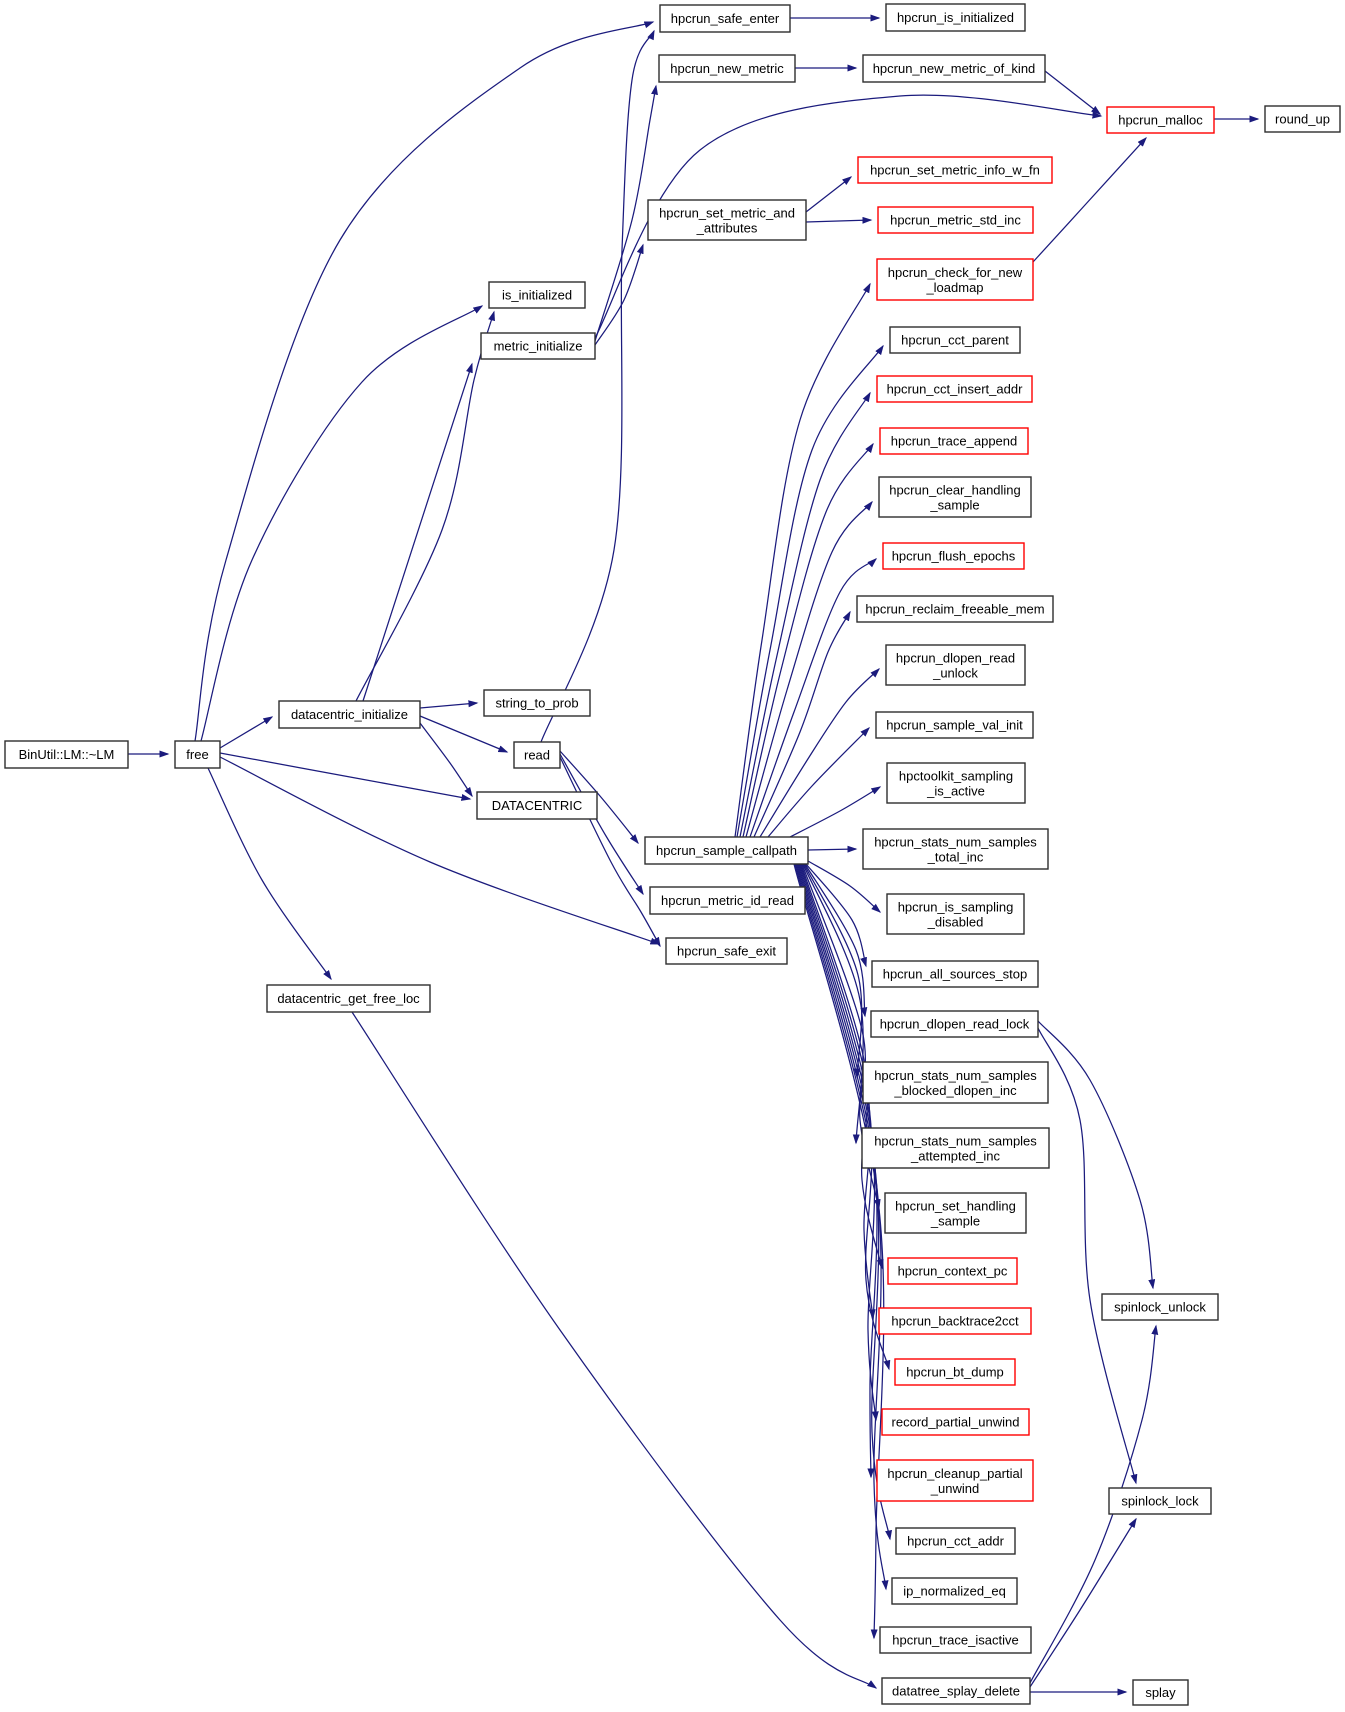 Image resolution: width=1345 pixels, height=1712 pixels. I want to click on node-datacentric: DATACENTRIC, so click(537, 805).